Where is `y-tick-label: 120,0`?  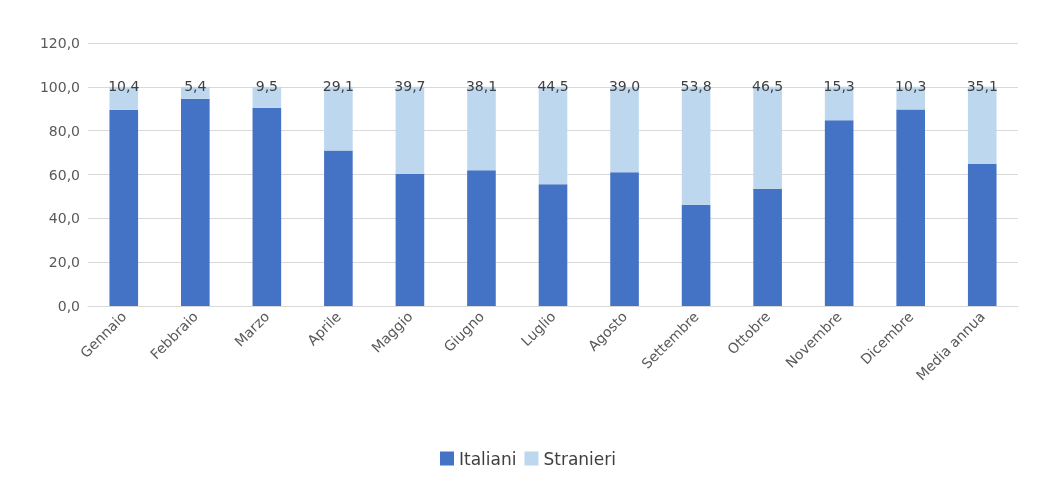 y-tick-label: 120,0 is located at coordinates (59, 43).